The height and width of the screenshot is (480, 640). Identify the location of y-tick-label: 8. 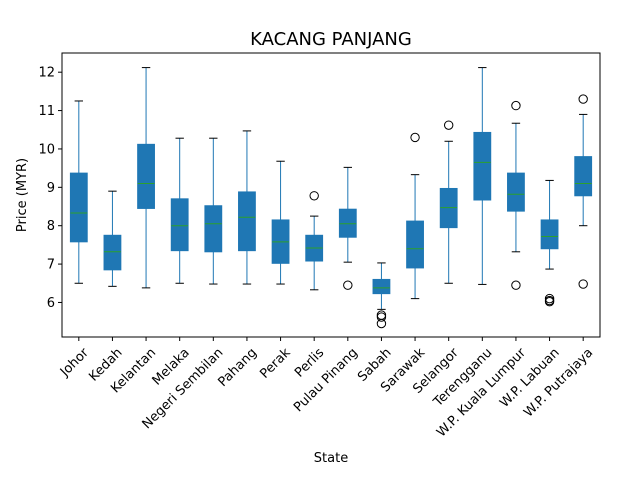
(51, 226).